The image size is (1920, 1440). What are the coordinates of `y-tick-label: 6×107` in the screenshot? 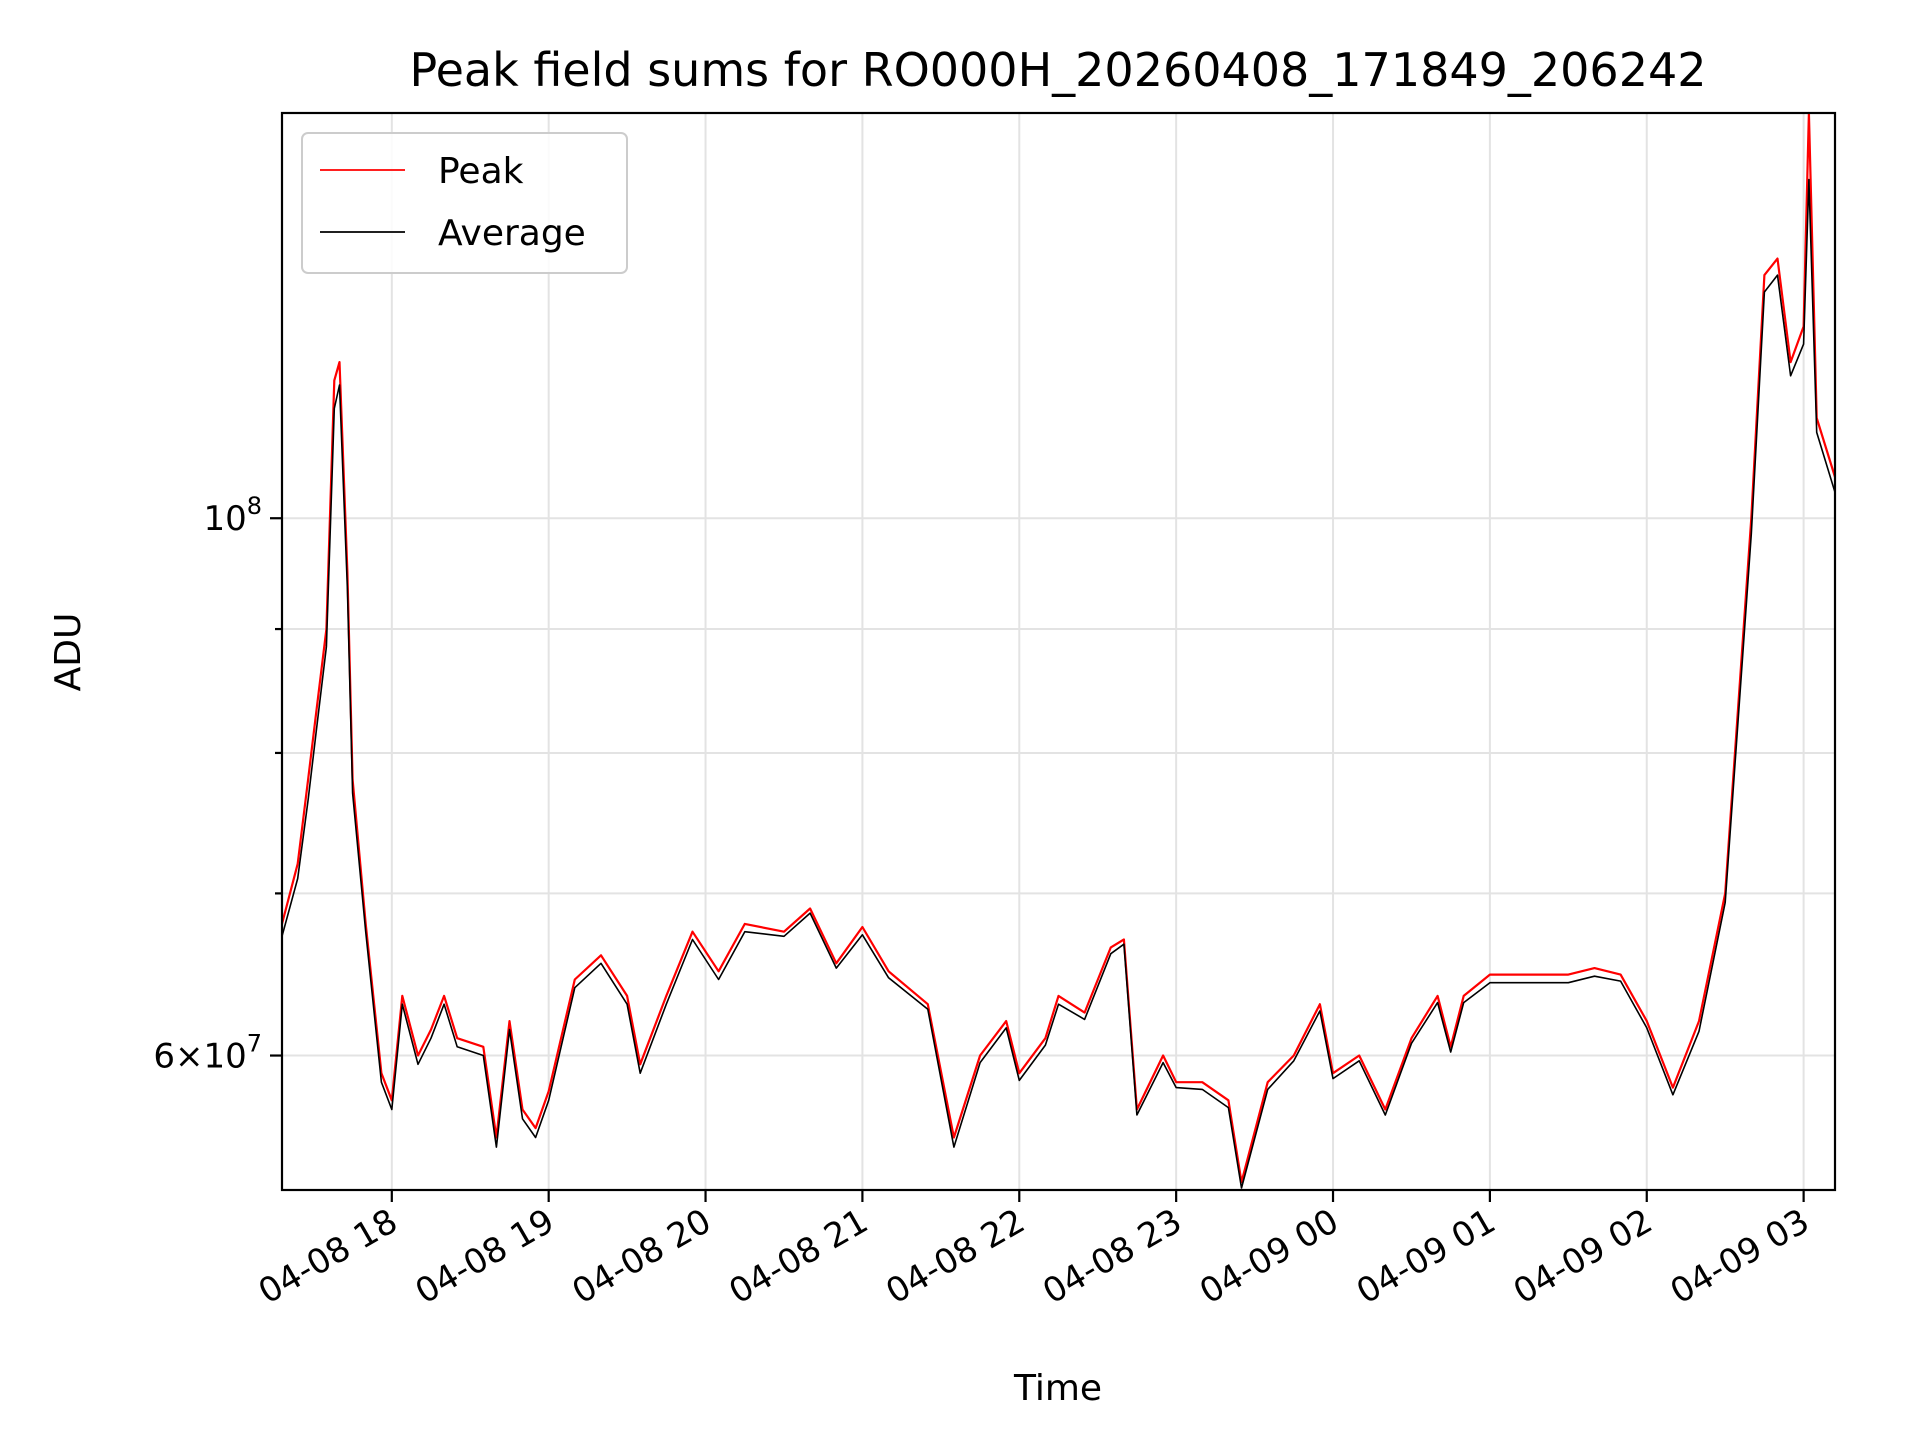 It's located at (207, 1053).